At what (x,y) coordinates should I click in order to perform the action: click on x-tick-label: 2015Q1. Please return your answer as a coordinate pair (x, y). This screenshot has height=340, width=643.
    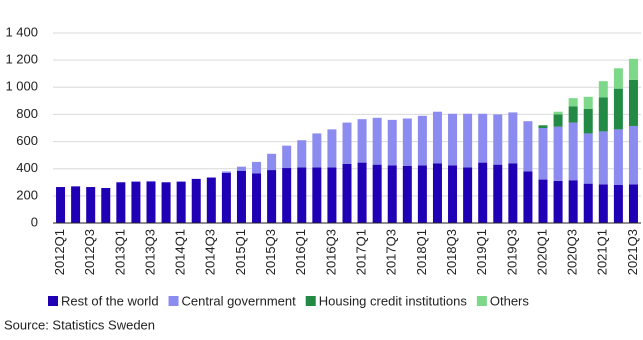
    Looking at the image, I should click on (240, 252).